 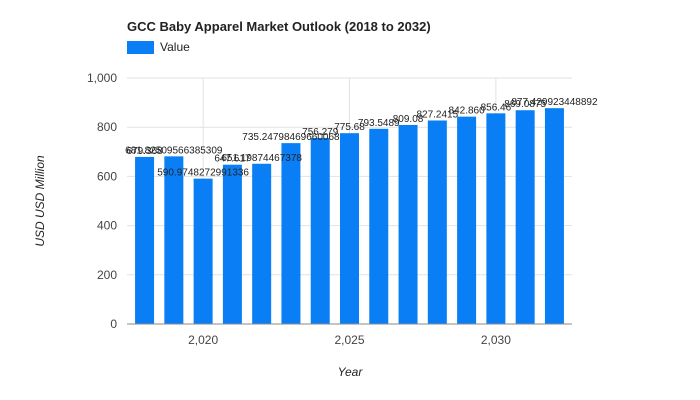 What do you see at coordinates (175, 47) in the screenshot?
I see `legend-label: Value` at bounding box center [175, 47].